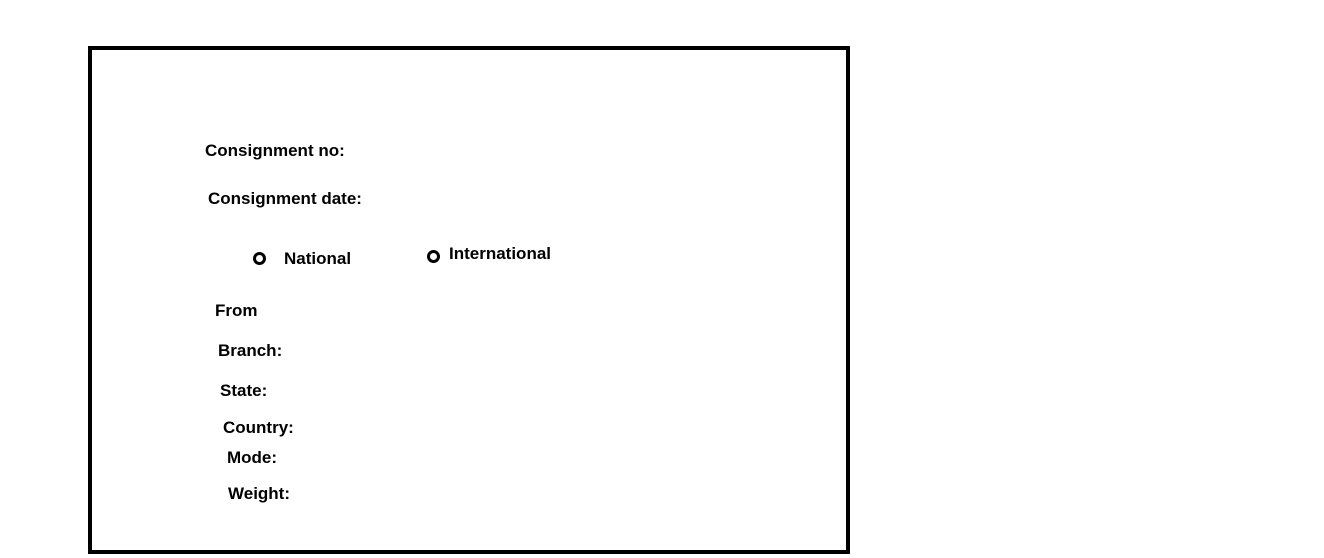 Image resolution: width=1324 pixels, height=558 pixels. Describe the element at coordinates (244, 390) in the screenshot. I see `state-label: State:` at that location.